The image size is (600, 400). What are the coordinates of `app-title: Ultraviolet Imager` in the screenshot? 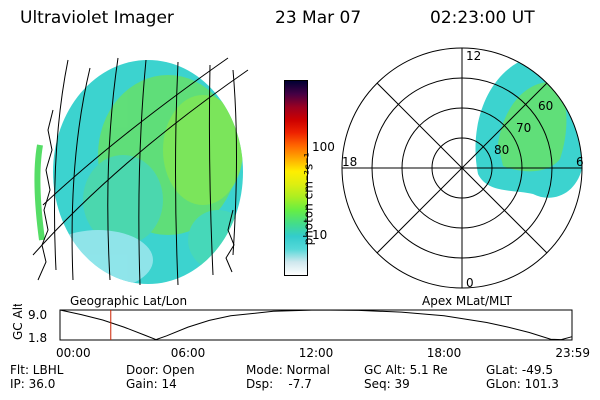 It's located at (97, 18).